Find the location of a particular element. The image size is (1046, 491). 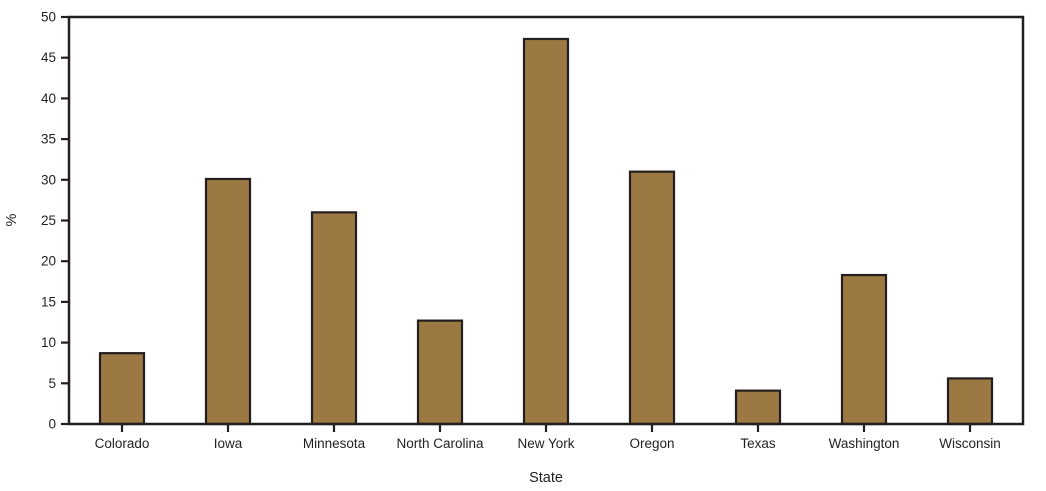

x-axis-category-label: North Carolina is located at coordinates (440, 443).